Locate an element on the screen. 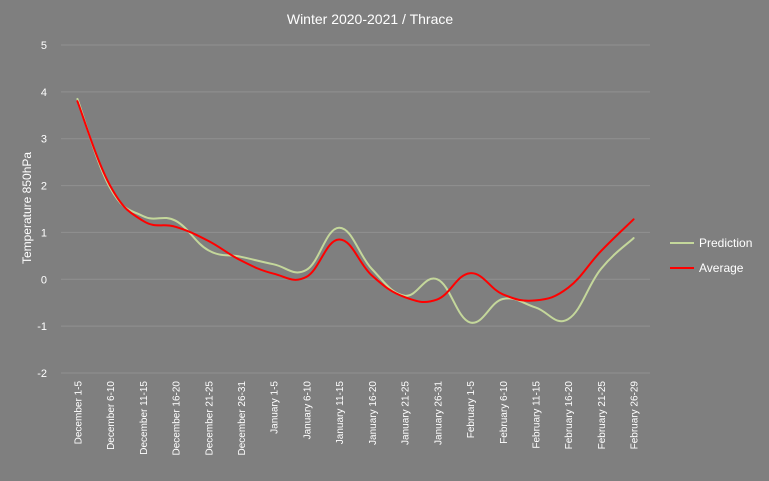 Image resolution: width=769 pixels, height=481 pixels. x-tick-label: January 16-20 is located at coordinates (373, 413).